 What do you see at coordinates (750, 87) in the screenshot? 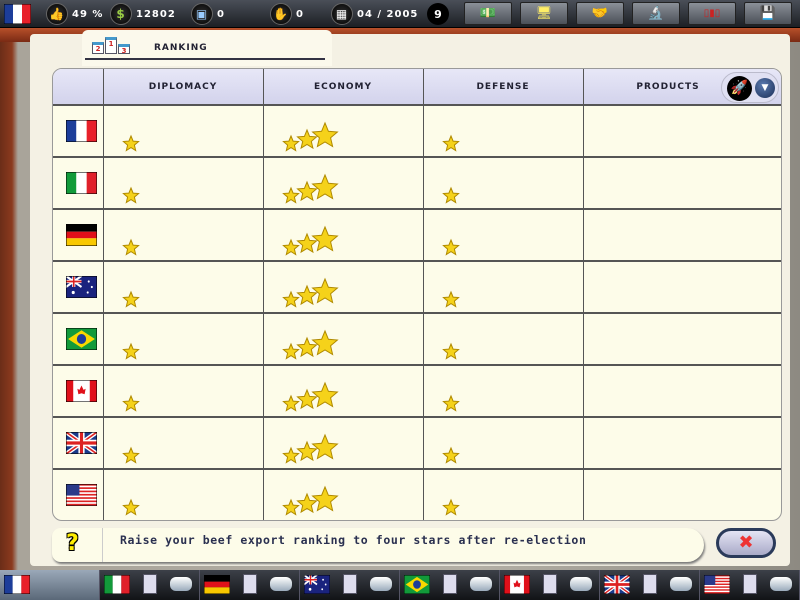
I see `product-selector: 🚀 ▼` at bounding box center [750, 87].